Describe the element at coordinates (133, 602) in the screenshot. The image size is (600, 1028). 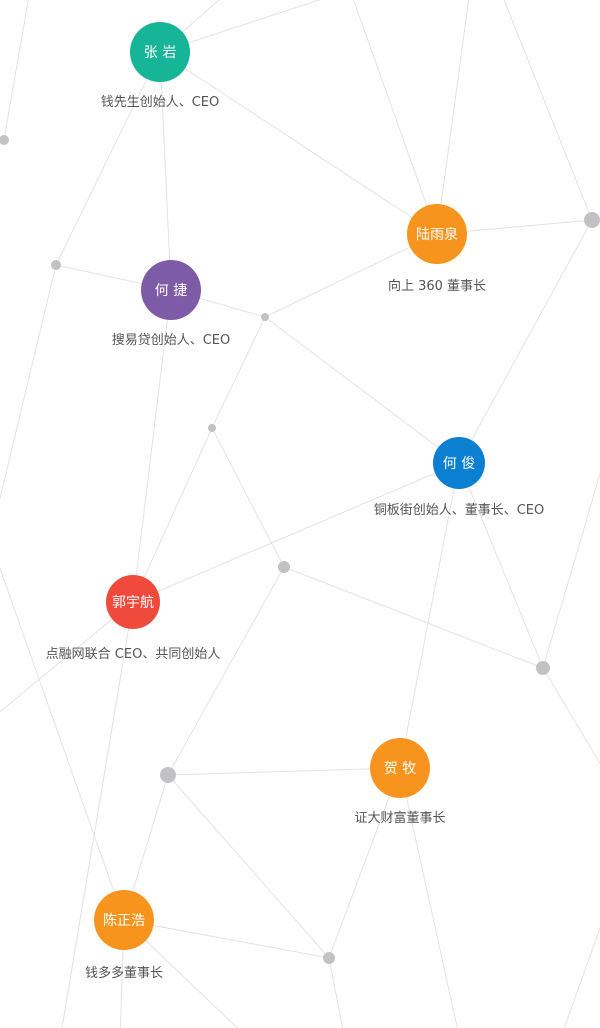
I see `avatar-guo-yuhang: 郭宇航` at that location.